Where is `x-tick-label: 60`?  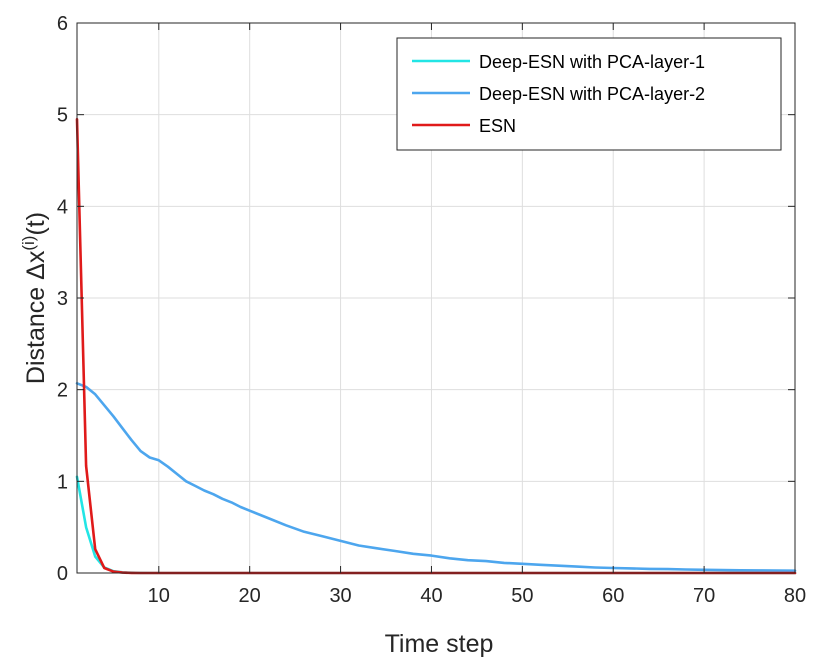 x-tick-label: 60 is located at coordinates (613, 596).